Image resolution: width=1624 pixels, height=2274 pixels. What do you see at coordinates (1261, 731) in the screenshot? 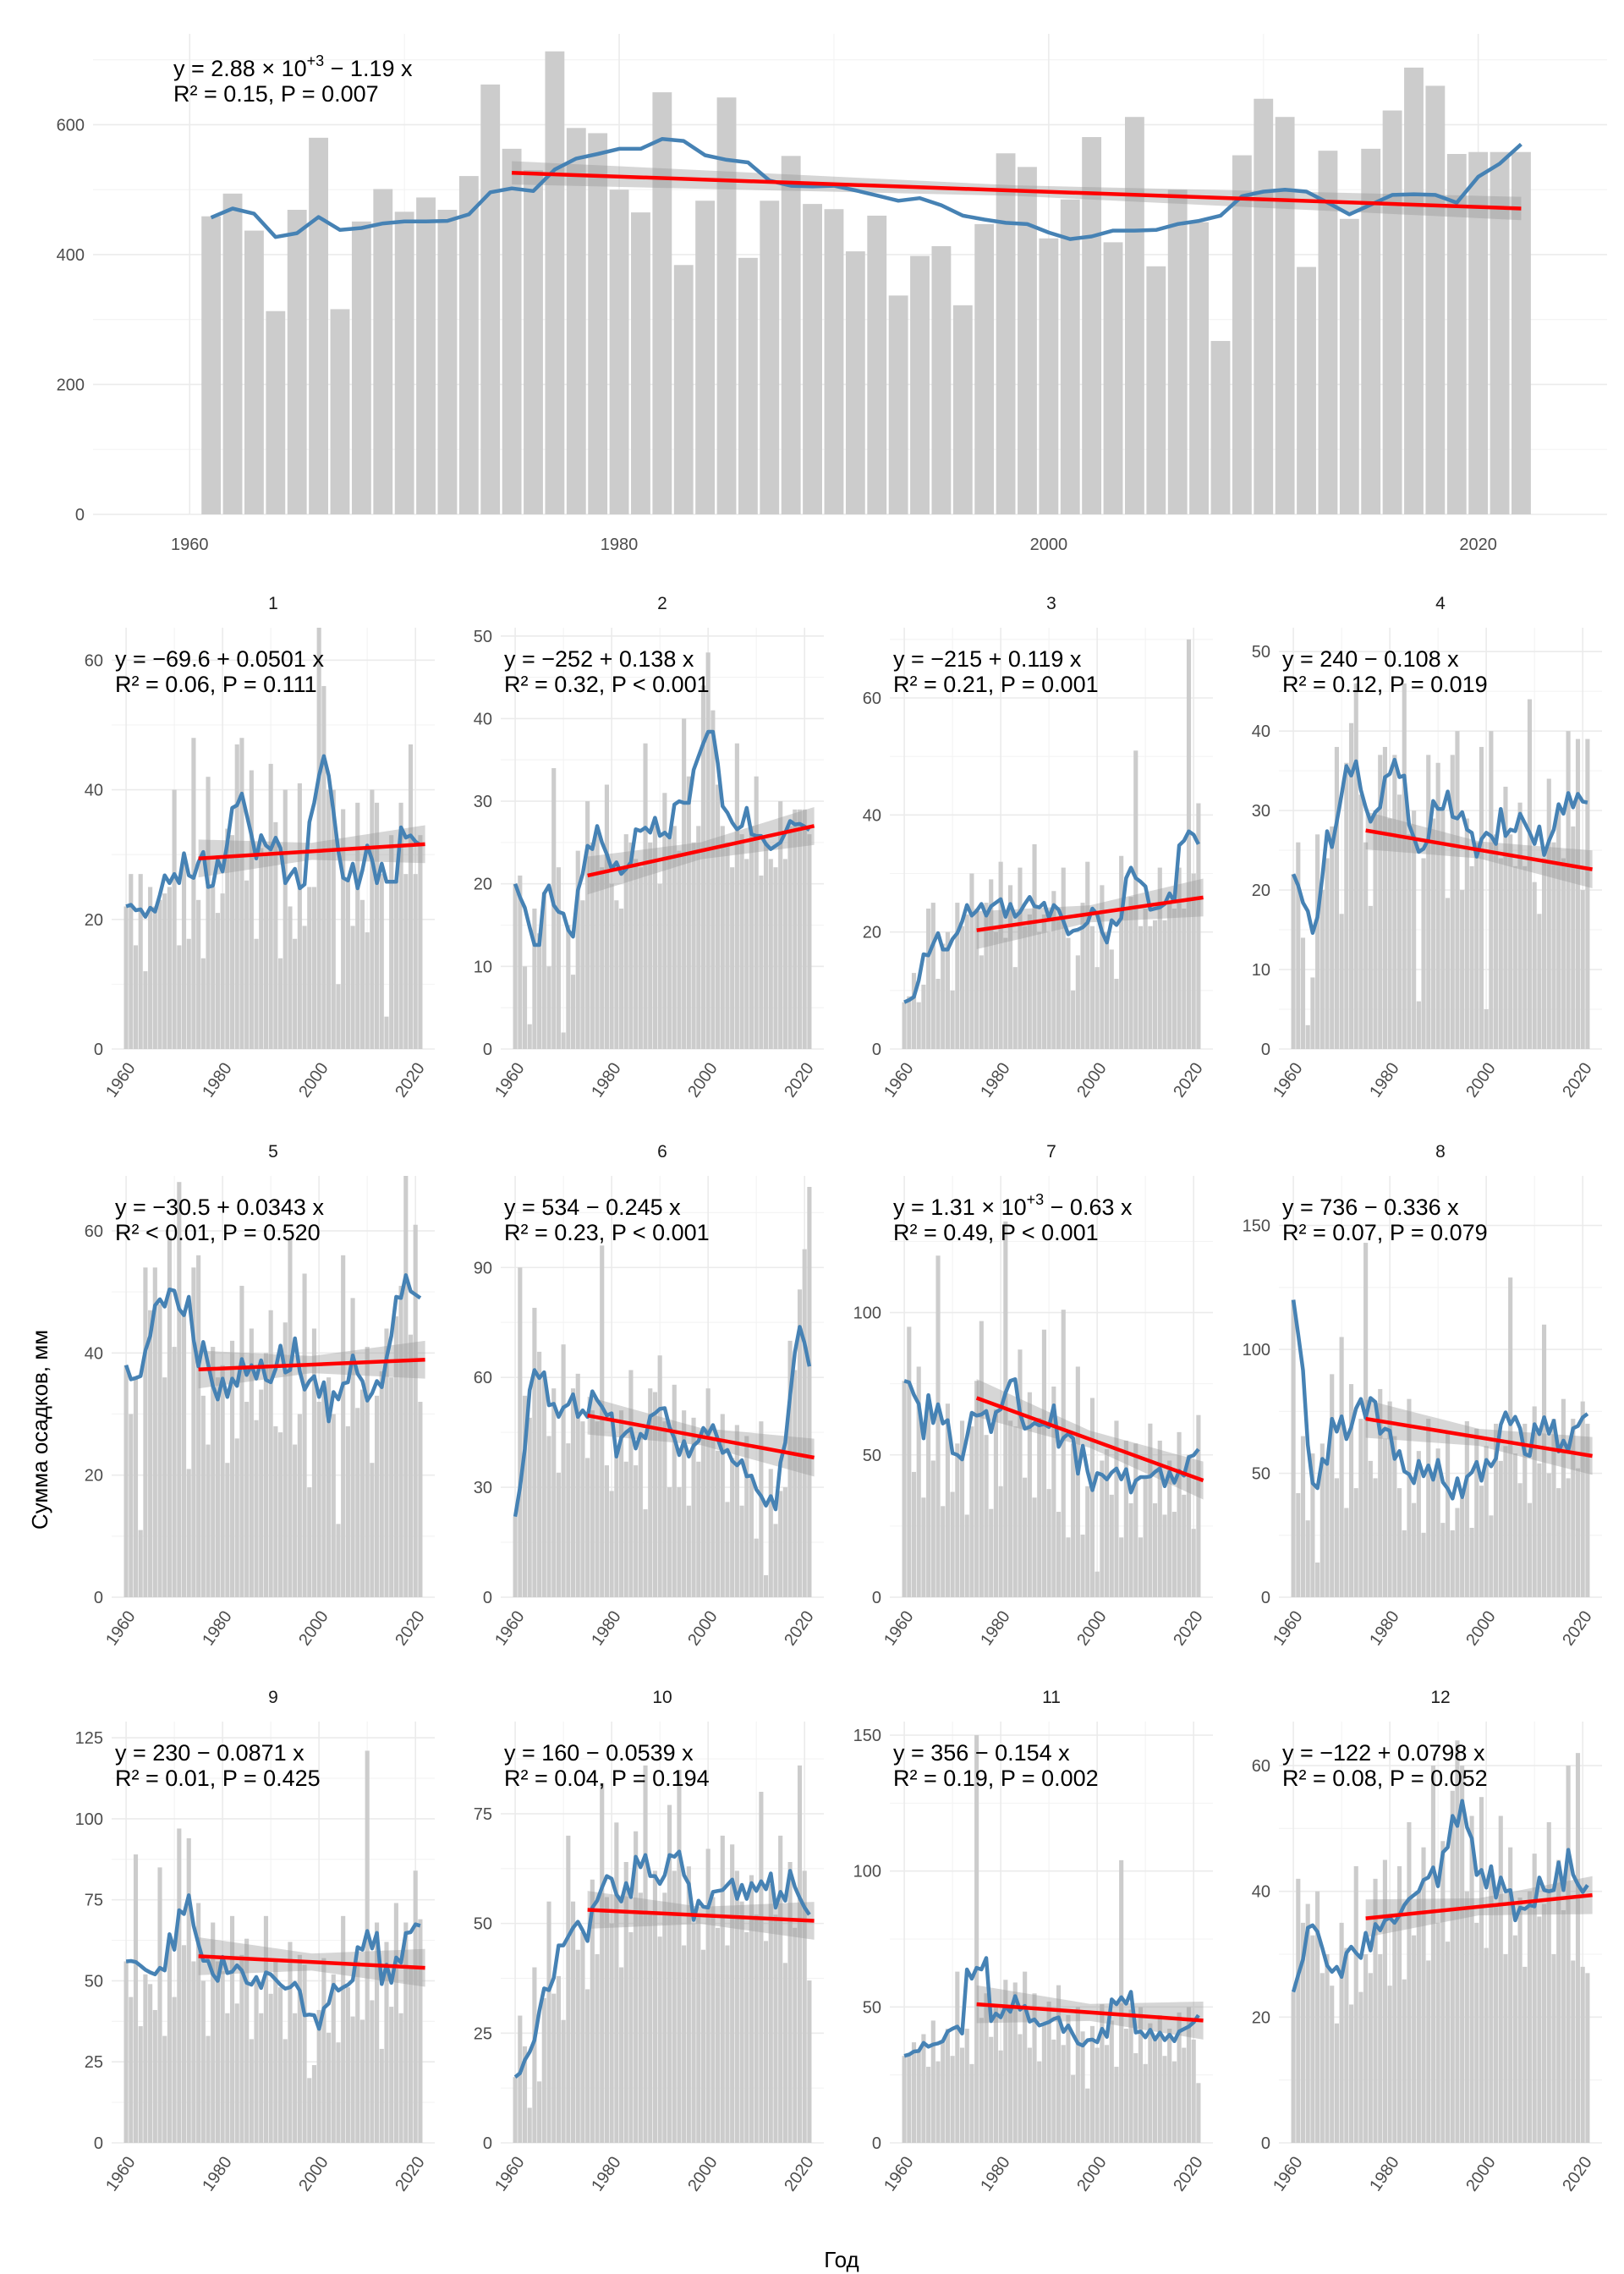
I see `y-tick-label: 40` at bounding box center [1261, 731].